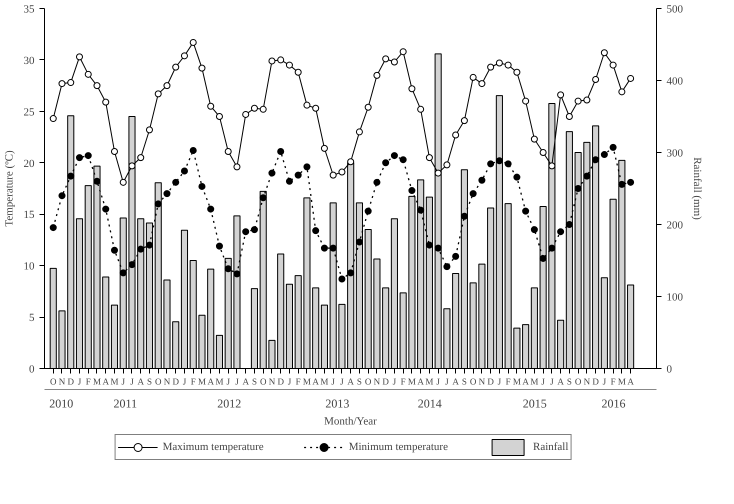 The height and width of the screenshot is (504, 734). What do you see at coordinates (29, 266) in the screenshot?
I see `y-tick-label: 10` at bounding box center [29, 266].